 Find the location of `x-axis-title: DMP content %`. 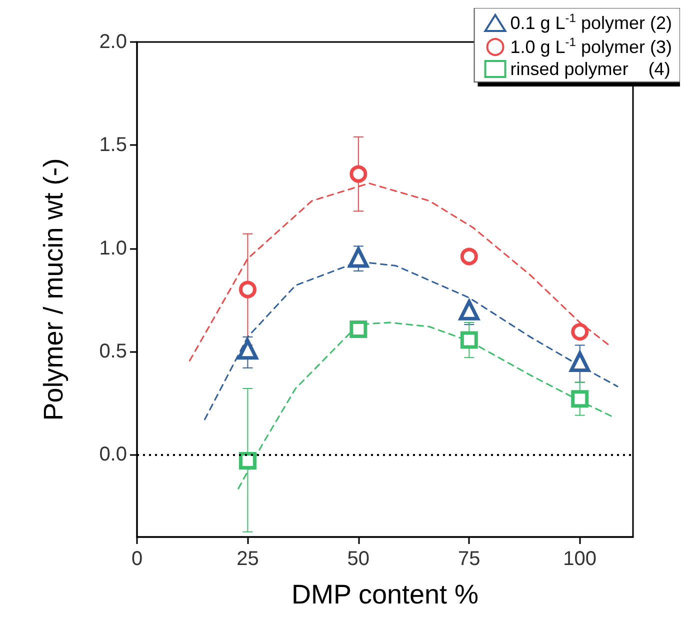

x-axis-title: DMP content % is located at coordinates (385, 595).